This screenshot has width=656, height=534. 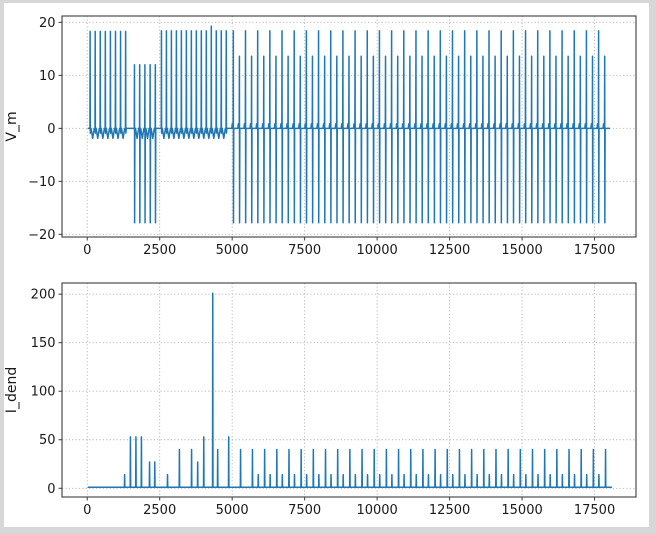 What do you see at coordinates (41, 235) in the screenshot?
I see `y-tick-label: −20` at bounding box center [41, 235].